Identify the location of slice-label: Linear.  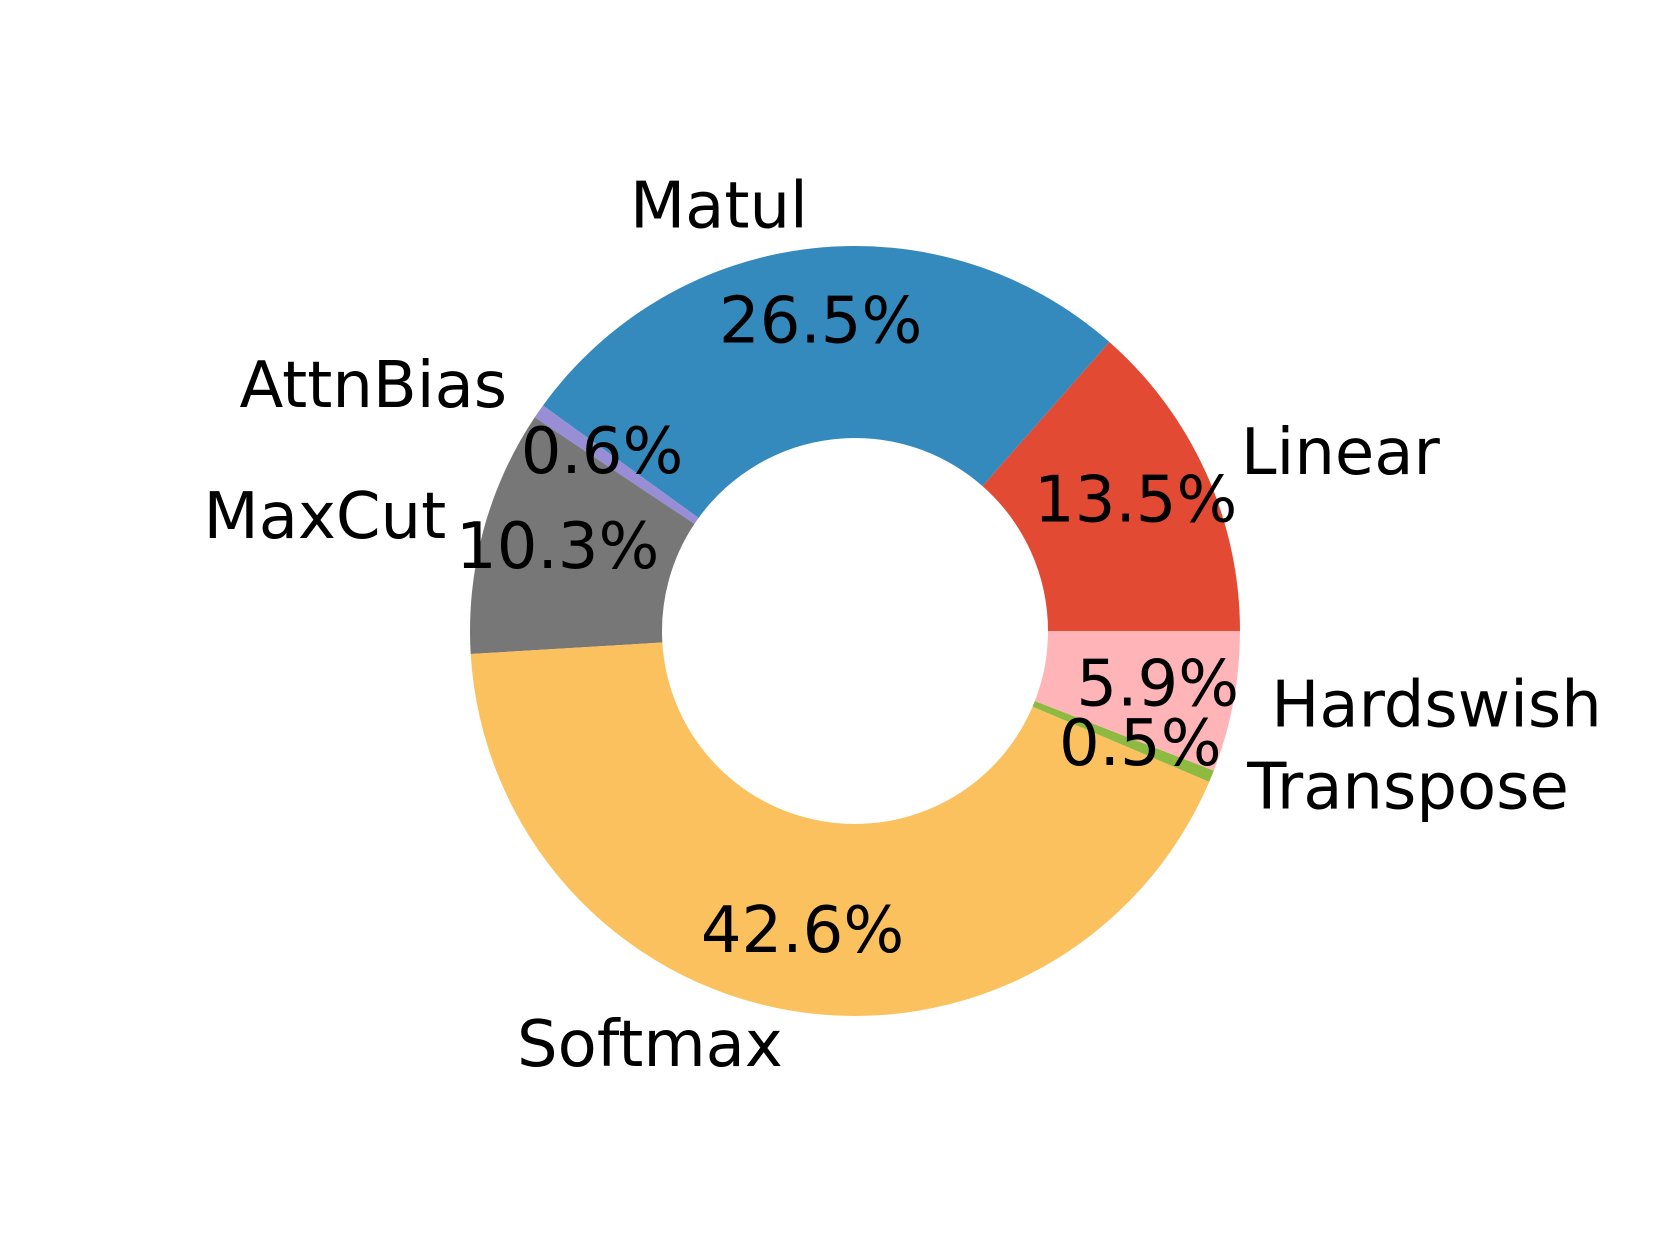
(1341, 453).